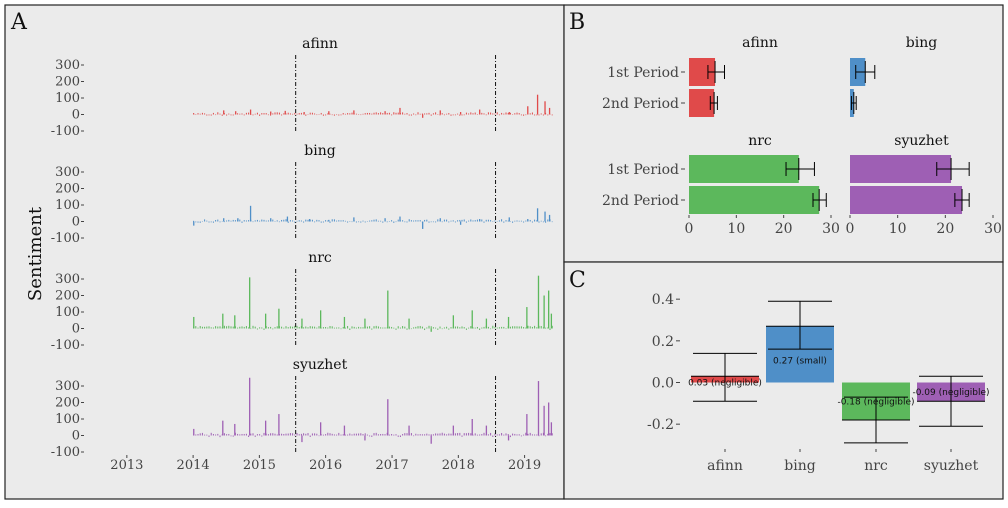 Image resolution: width=1008 pixels, height=508 pixels. I want to click on y-tick-label: 100, so click(67, 419).